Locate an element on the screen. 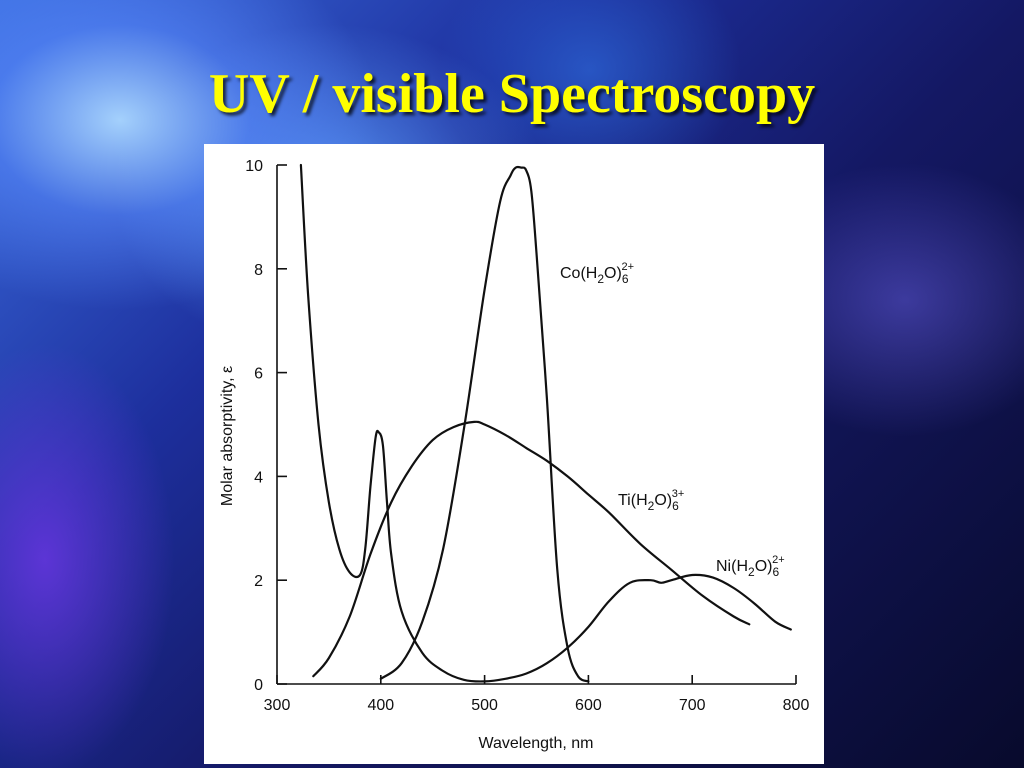  y-tick-label: 4 is located at coordinates (258, 477).